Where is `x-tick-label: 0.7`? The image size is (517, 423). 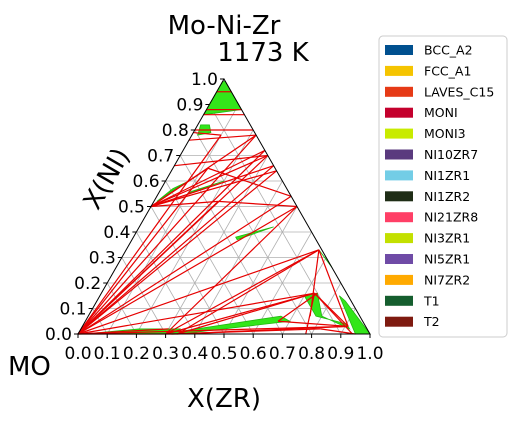
x-tick-label: 0.7 is located at coordinates (282, 354).